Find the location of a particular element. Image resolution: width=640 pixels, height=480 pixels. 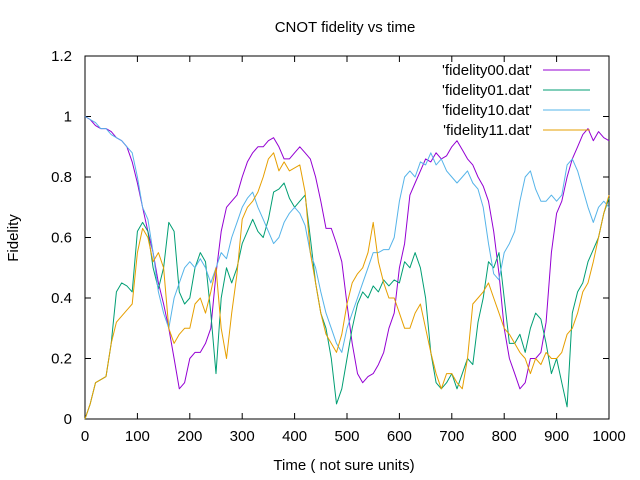

x-tick-label: 700 is located at coordinates (451, 436).